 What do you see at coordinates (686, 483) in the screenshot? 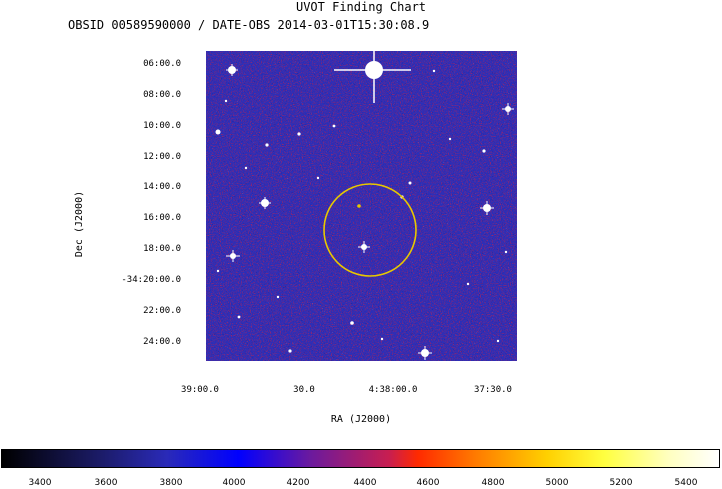
I see `colorbar-tick-label: 5400` at bounding box center [686, 483].